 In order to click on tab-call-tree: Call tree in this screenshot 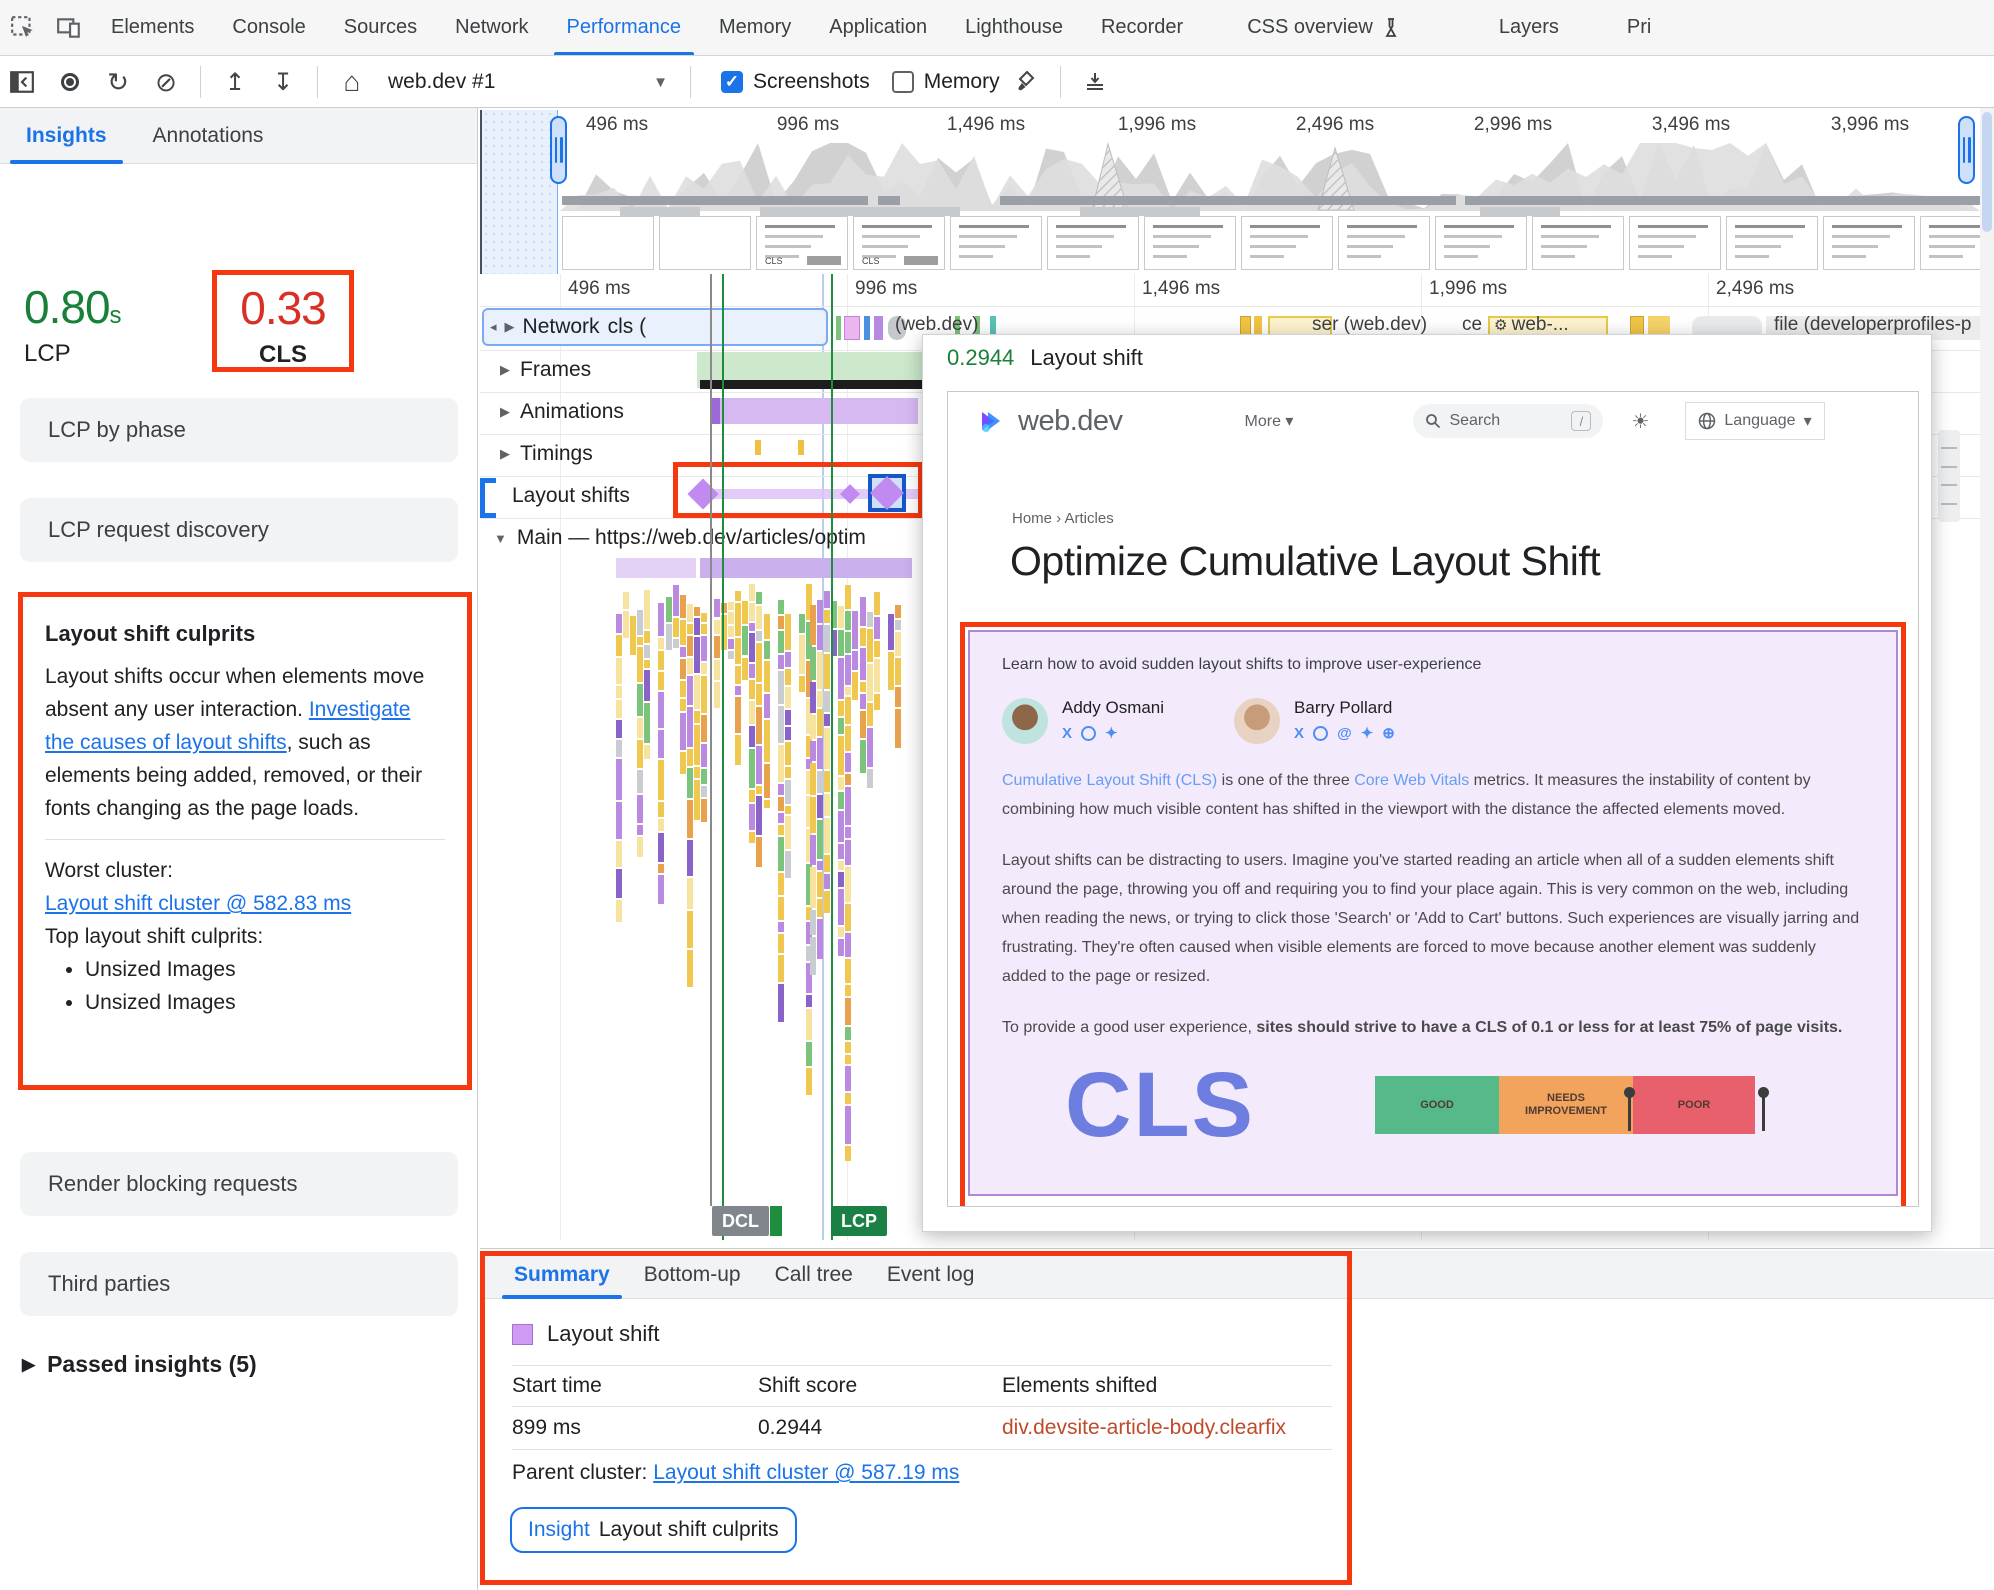, I will do `click(813, 1274)`.